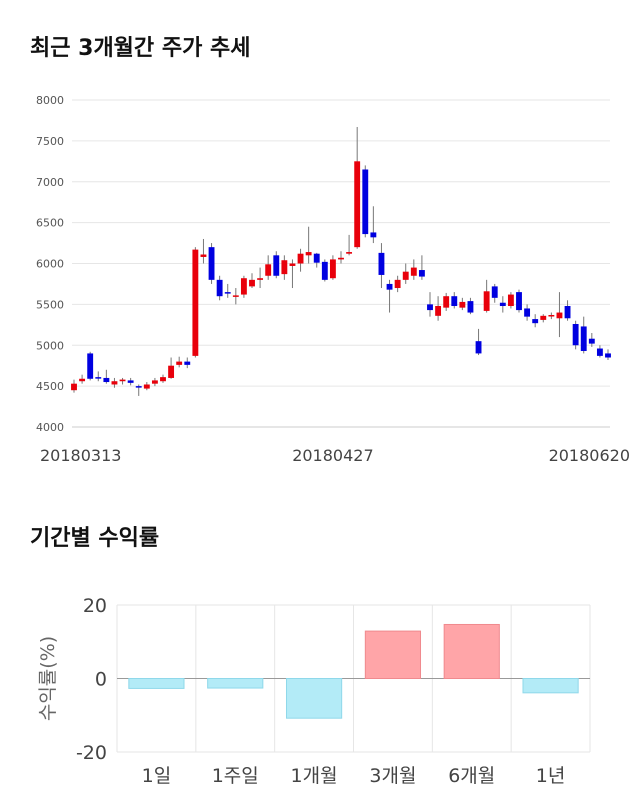  What do you see at coordinates (140, 48) in the screenshot?
I see `price-trend-title: 최근 3개월간 주가 추세` at bounding box center [140, 48].